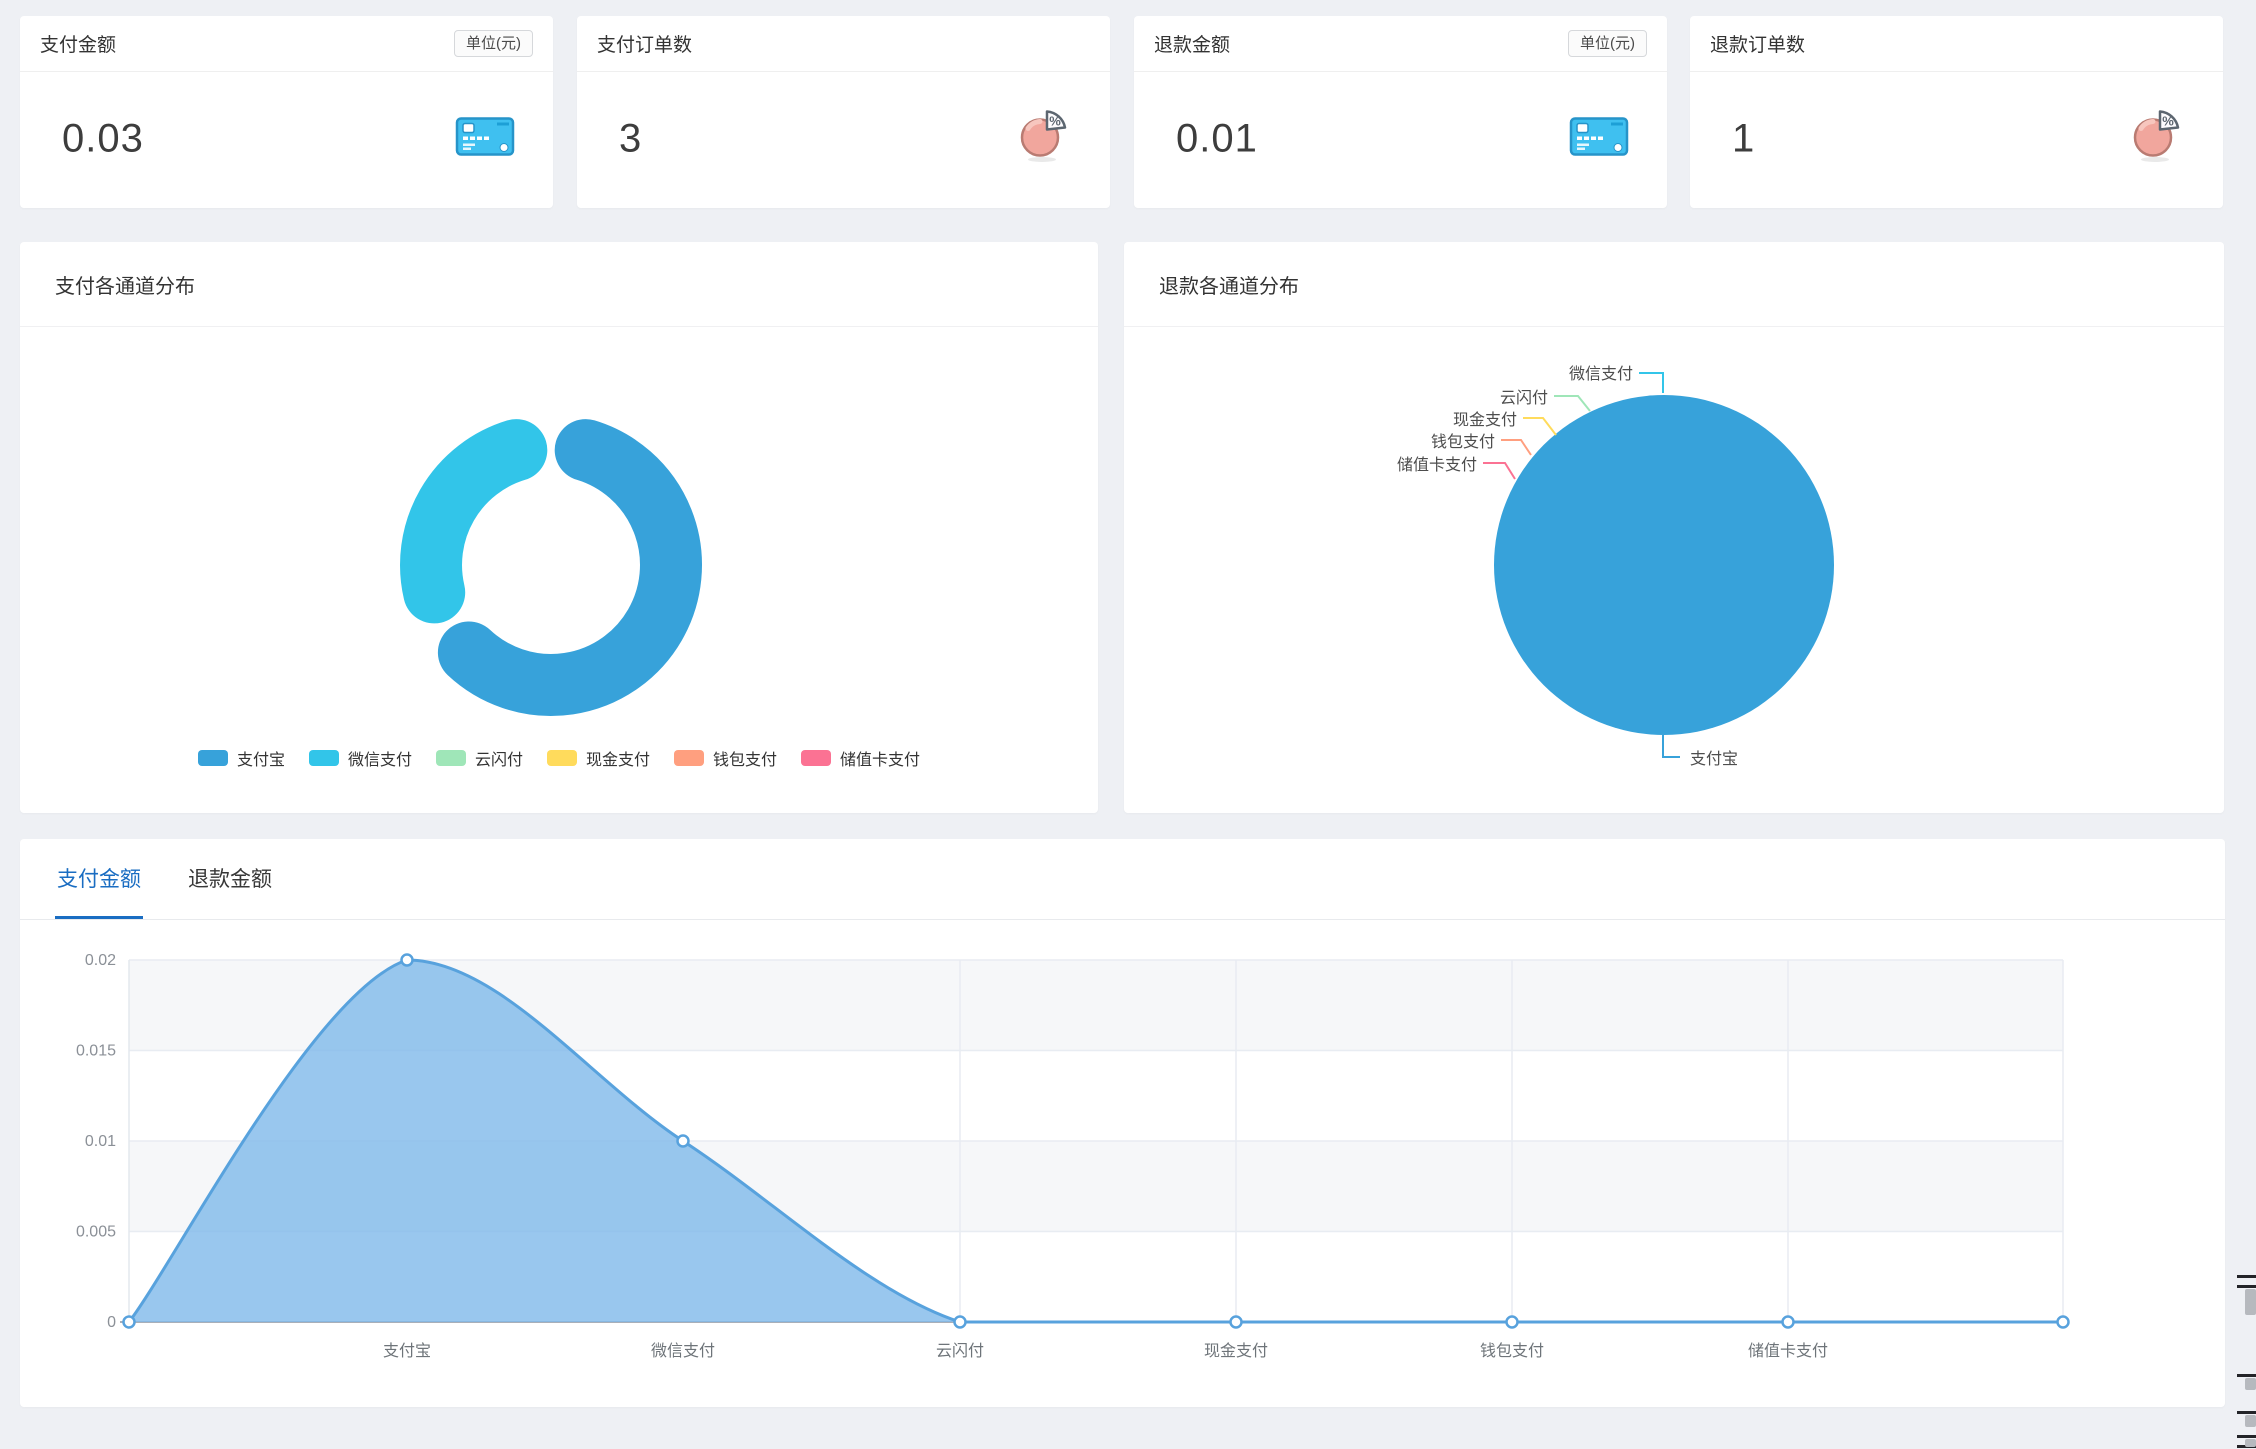 Image resolution: width=2256 pixels, height=1449 pixels. Describe the element at coordinates (618, 760) in the screenshot. I see `legend-label: 现金支付` at that location.